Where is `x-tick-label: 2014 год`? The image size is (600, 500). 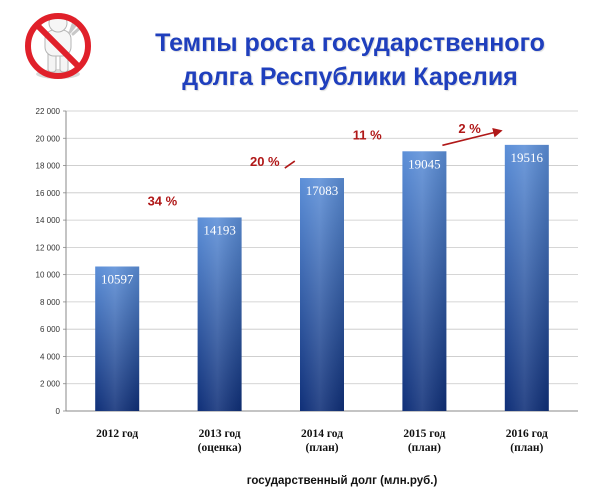 x-tick-label: 2014 год is located at coordinates (322, 434).